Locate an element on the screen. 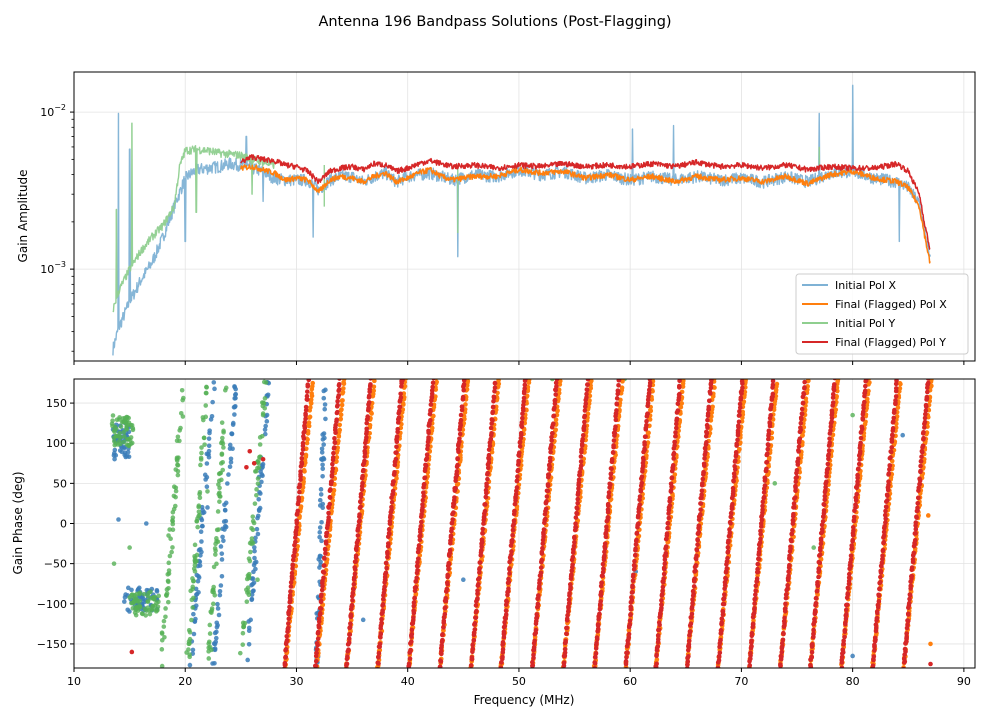 The image size is (990, 724). phase-y-tick-label: 0 is located at coordinates (63, 524).